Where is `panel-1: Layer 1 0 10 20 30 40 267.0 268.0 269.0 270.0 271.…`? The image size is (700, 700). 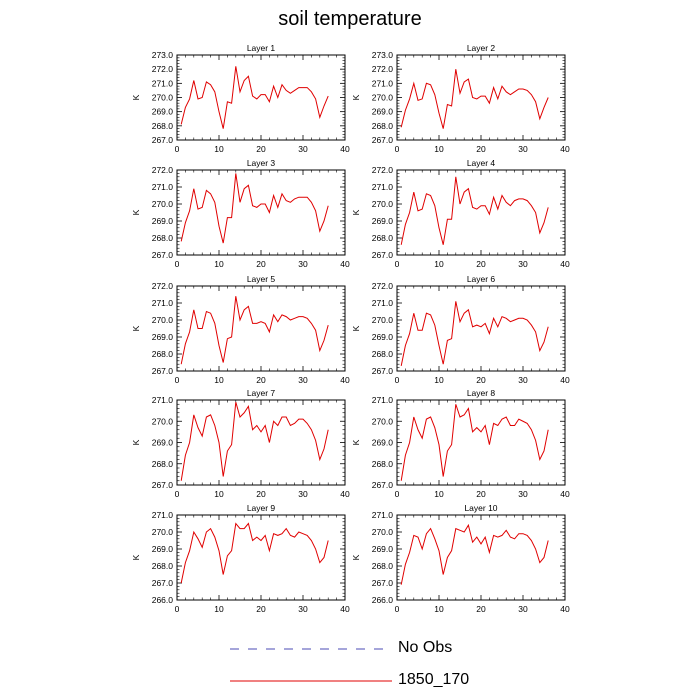
panel-1: Layer 1 0 10 20 30 40 267.0 268.0 269.0 270.0 271.… is located at coordinates (240, 98).